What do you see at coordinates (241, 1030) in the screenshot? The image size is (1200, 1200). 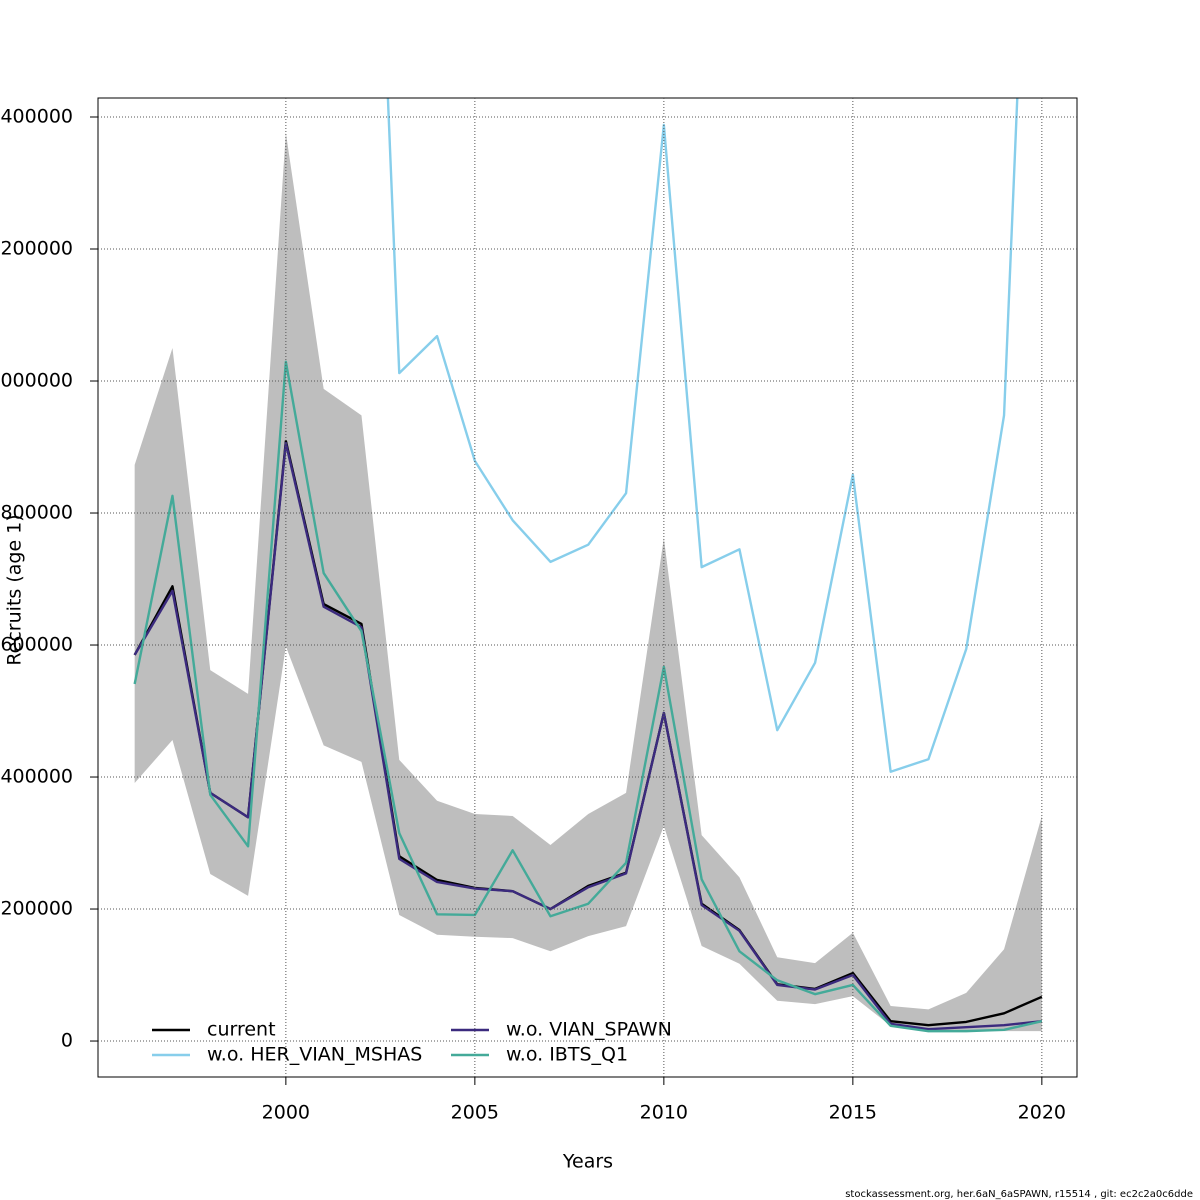 I see `legend-label: current` at bounding box center [241, 1030].